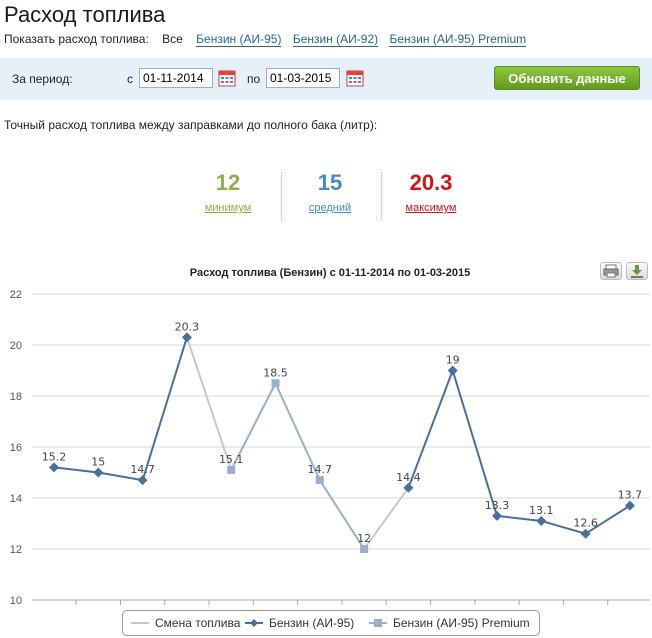 This screenshot has width=652, height=638. I want to click on stat-average: 15 средний, so click(330, 192).